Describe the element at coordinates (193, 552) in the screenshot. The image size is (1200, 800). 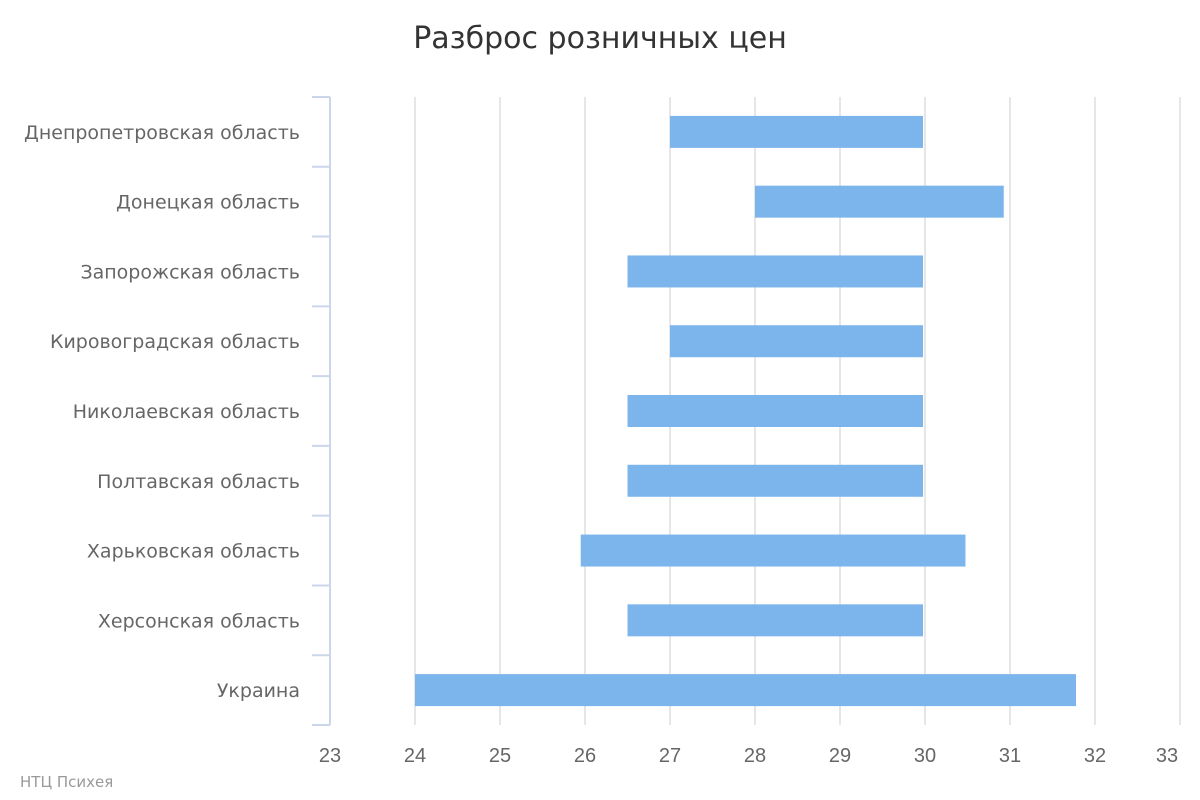
I see `category-label: Харьковская область` at that location.